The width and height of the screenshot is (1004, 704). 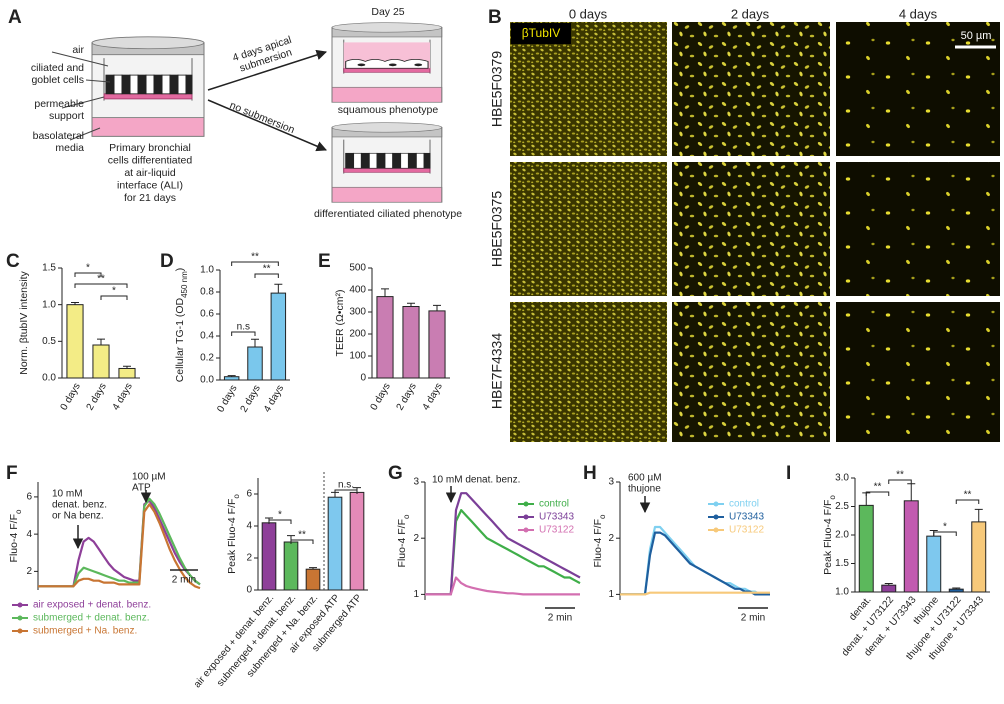 I want to click on row-label: HBE7F4334, so click(x=497, y=371).